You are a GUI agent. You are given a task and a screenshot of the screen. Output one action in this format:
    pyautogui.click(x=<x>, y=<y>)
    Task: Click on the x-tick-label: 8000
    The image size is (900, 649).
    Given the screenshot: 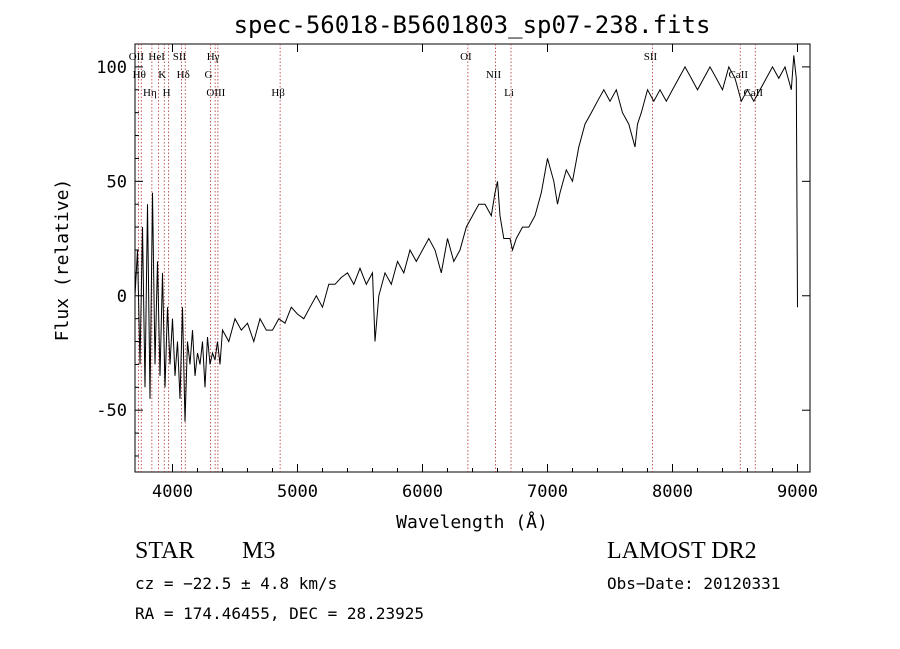 What is the action you would take?
    pyautogui.click(x=672, y=492)
    